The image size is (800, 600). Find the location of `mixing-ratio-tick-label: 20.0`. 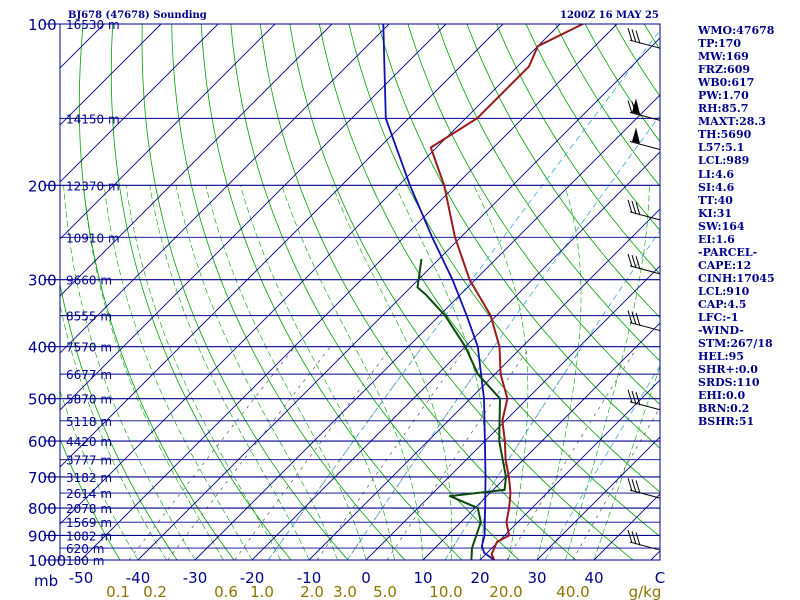

mixing-ratio-tick-label: 20.0 is located at coordinates (505, 591).